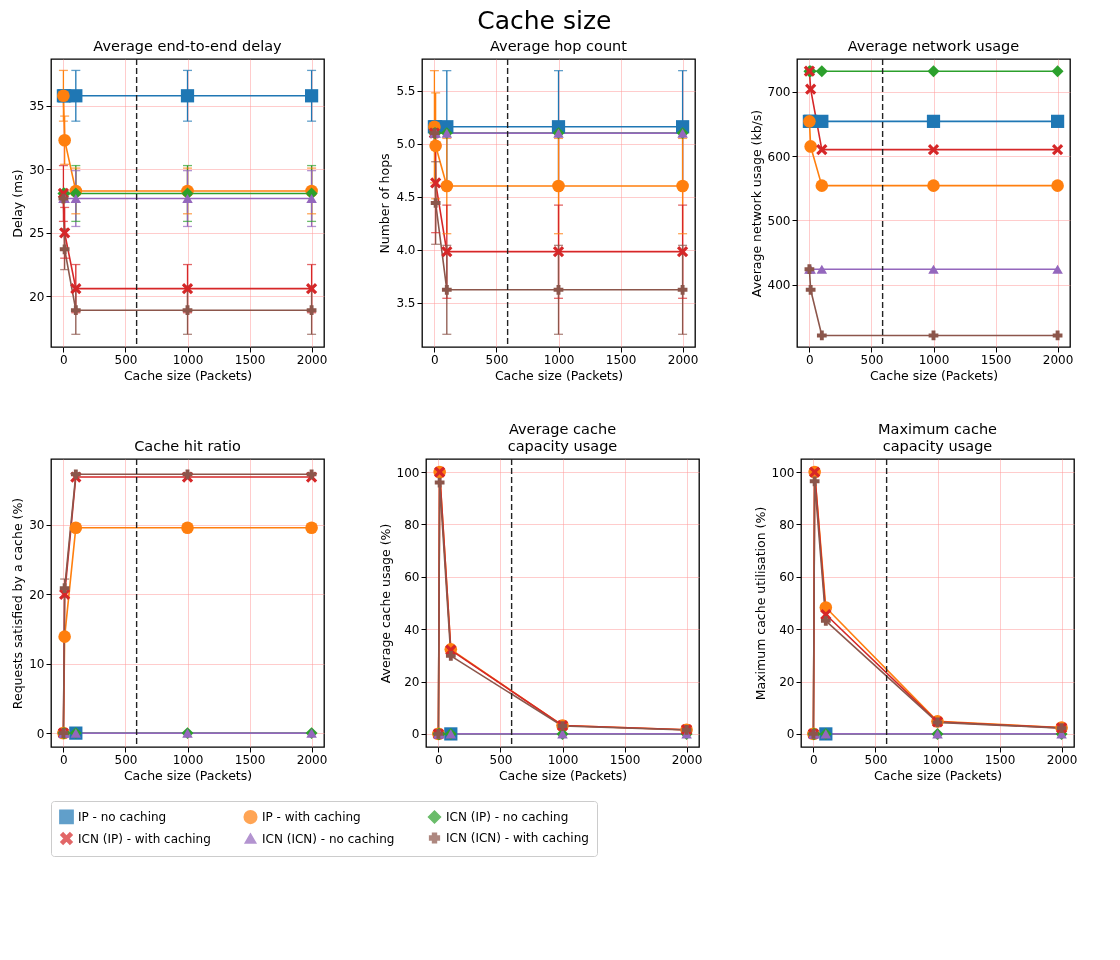  What do you see at coordinates (559, 45) in the screenshot?
I see `chart-title: Average hop count` at bounding box center [559, 45].